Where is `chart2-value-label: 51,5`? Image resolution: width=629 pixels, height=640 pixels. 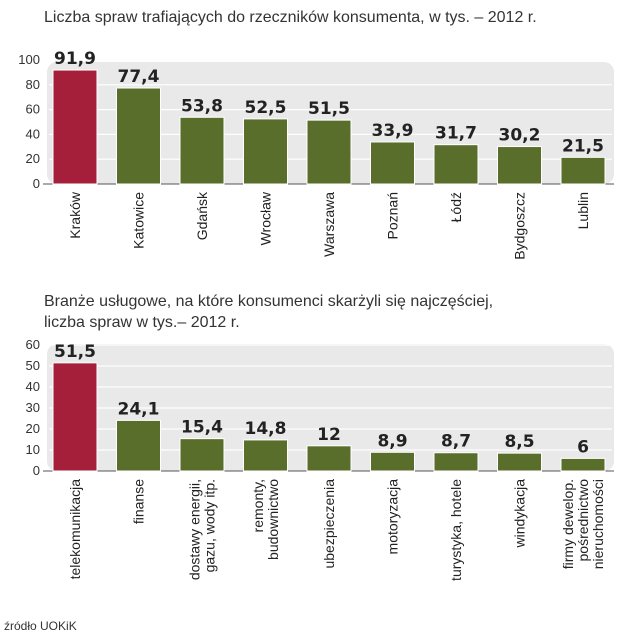
chart2-value-label: 51,5 is located at coordinates (75, 352).